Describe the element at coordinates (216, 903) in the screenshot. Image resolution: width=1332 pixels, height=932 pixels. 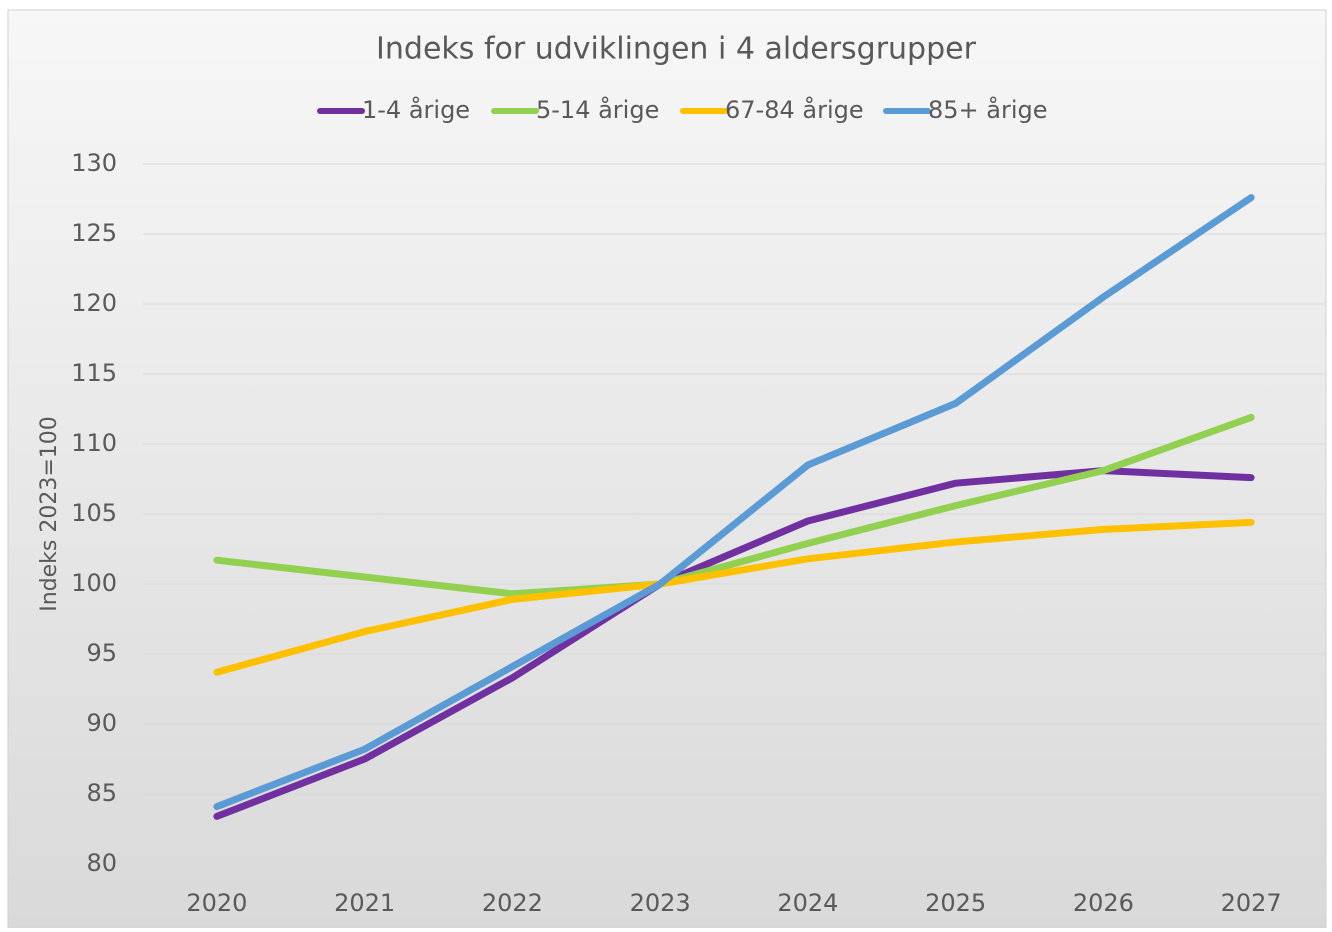
I see `x-tick-label: 2020` at that location.